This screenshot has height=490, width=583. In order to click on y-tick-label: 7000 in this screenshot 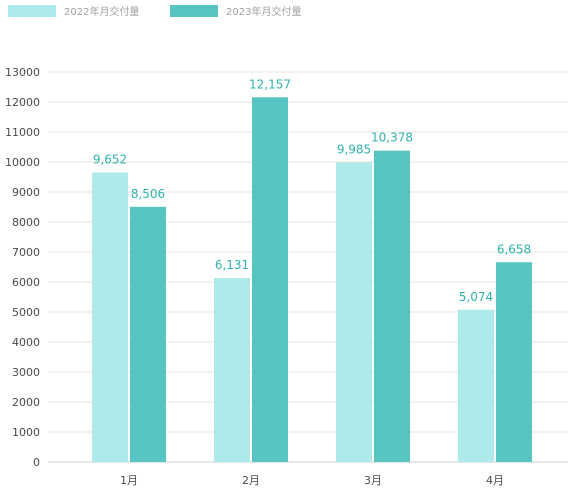, I will do `click(26, 252)`.